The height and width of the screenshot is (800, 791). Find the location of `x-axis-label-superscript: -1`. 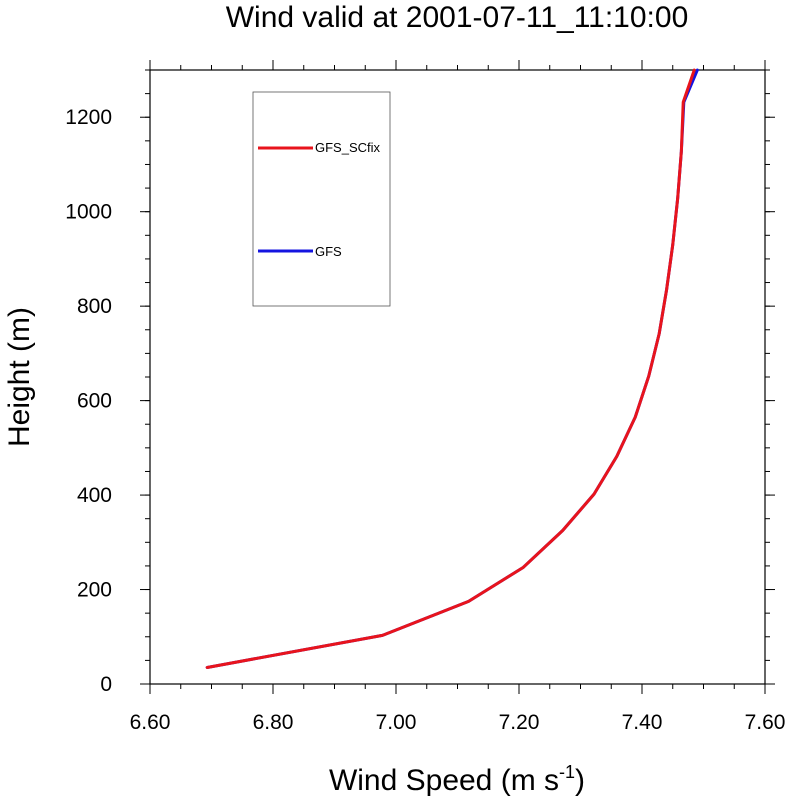

x-axis-label-superscript: -1 is located at coordinates (567, 772).